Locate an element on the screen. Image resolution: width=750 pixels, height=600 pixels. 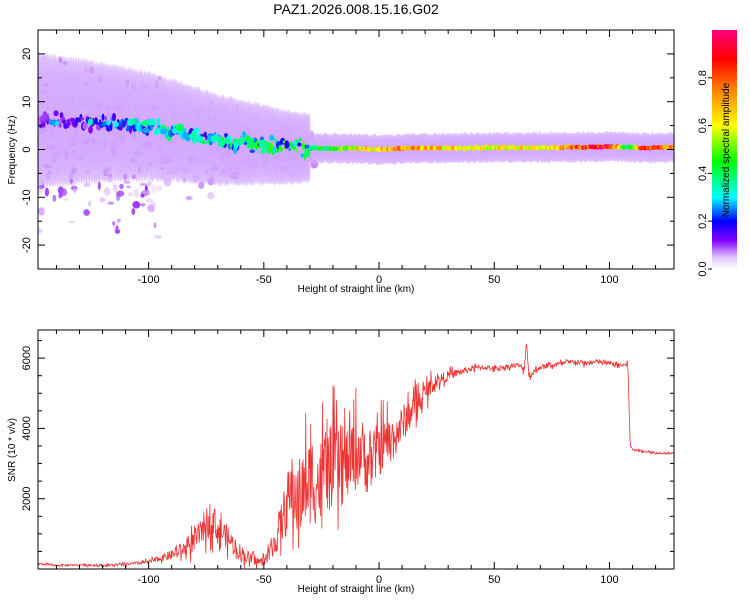
spectrogram-xtick-label: 100 is located at coordinates (609, 280).